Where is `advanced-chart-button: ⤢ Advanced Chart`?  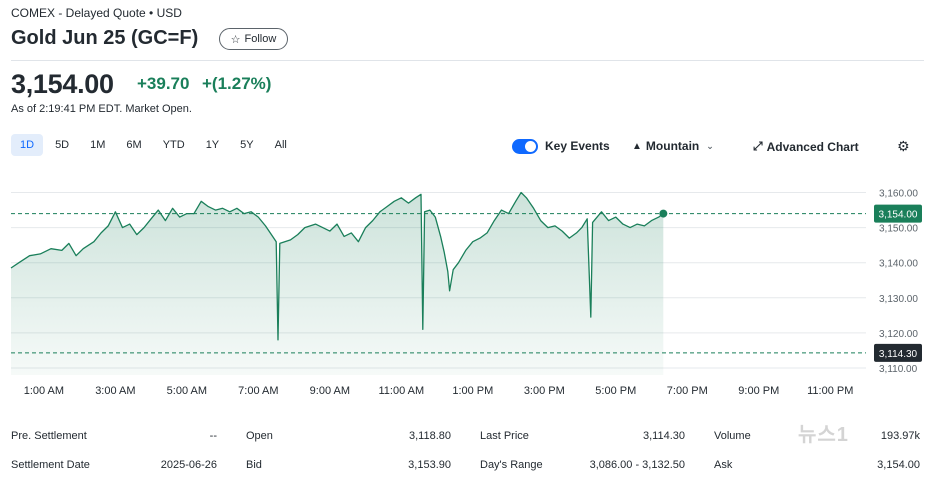
advanced-chart-button: ⤢ Advanced Chart is located at coordinates (806, 146).